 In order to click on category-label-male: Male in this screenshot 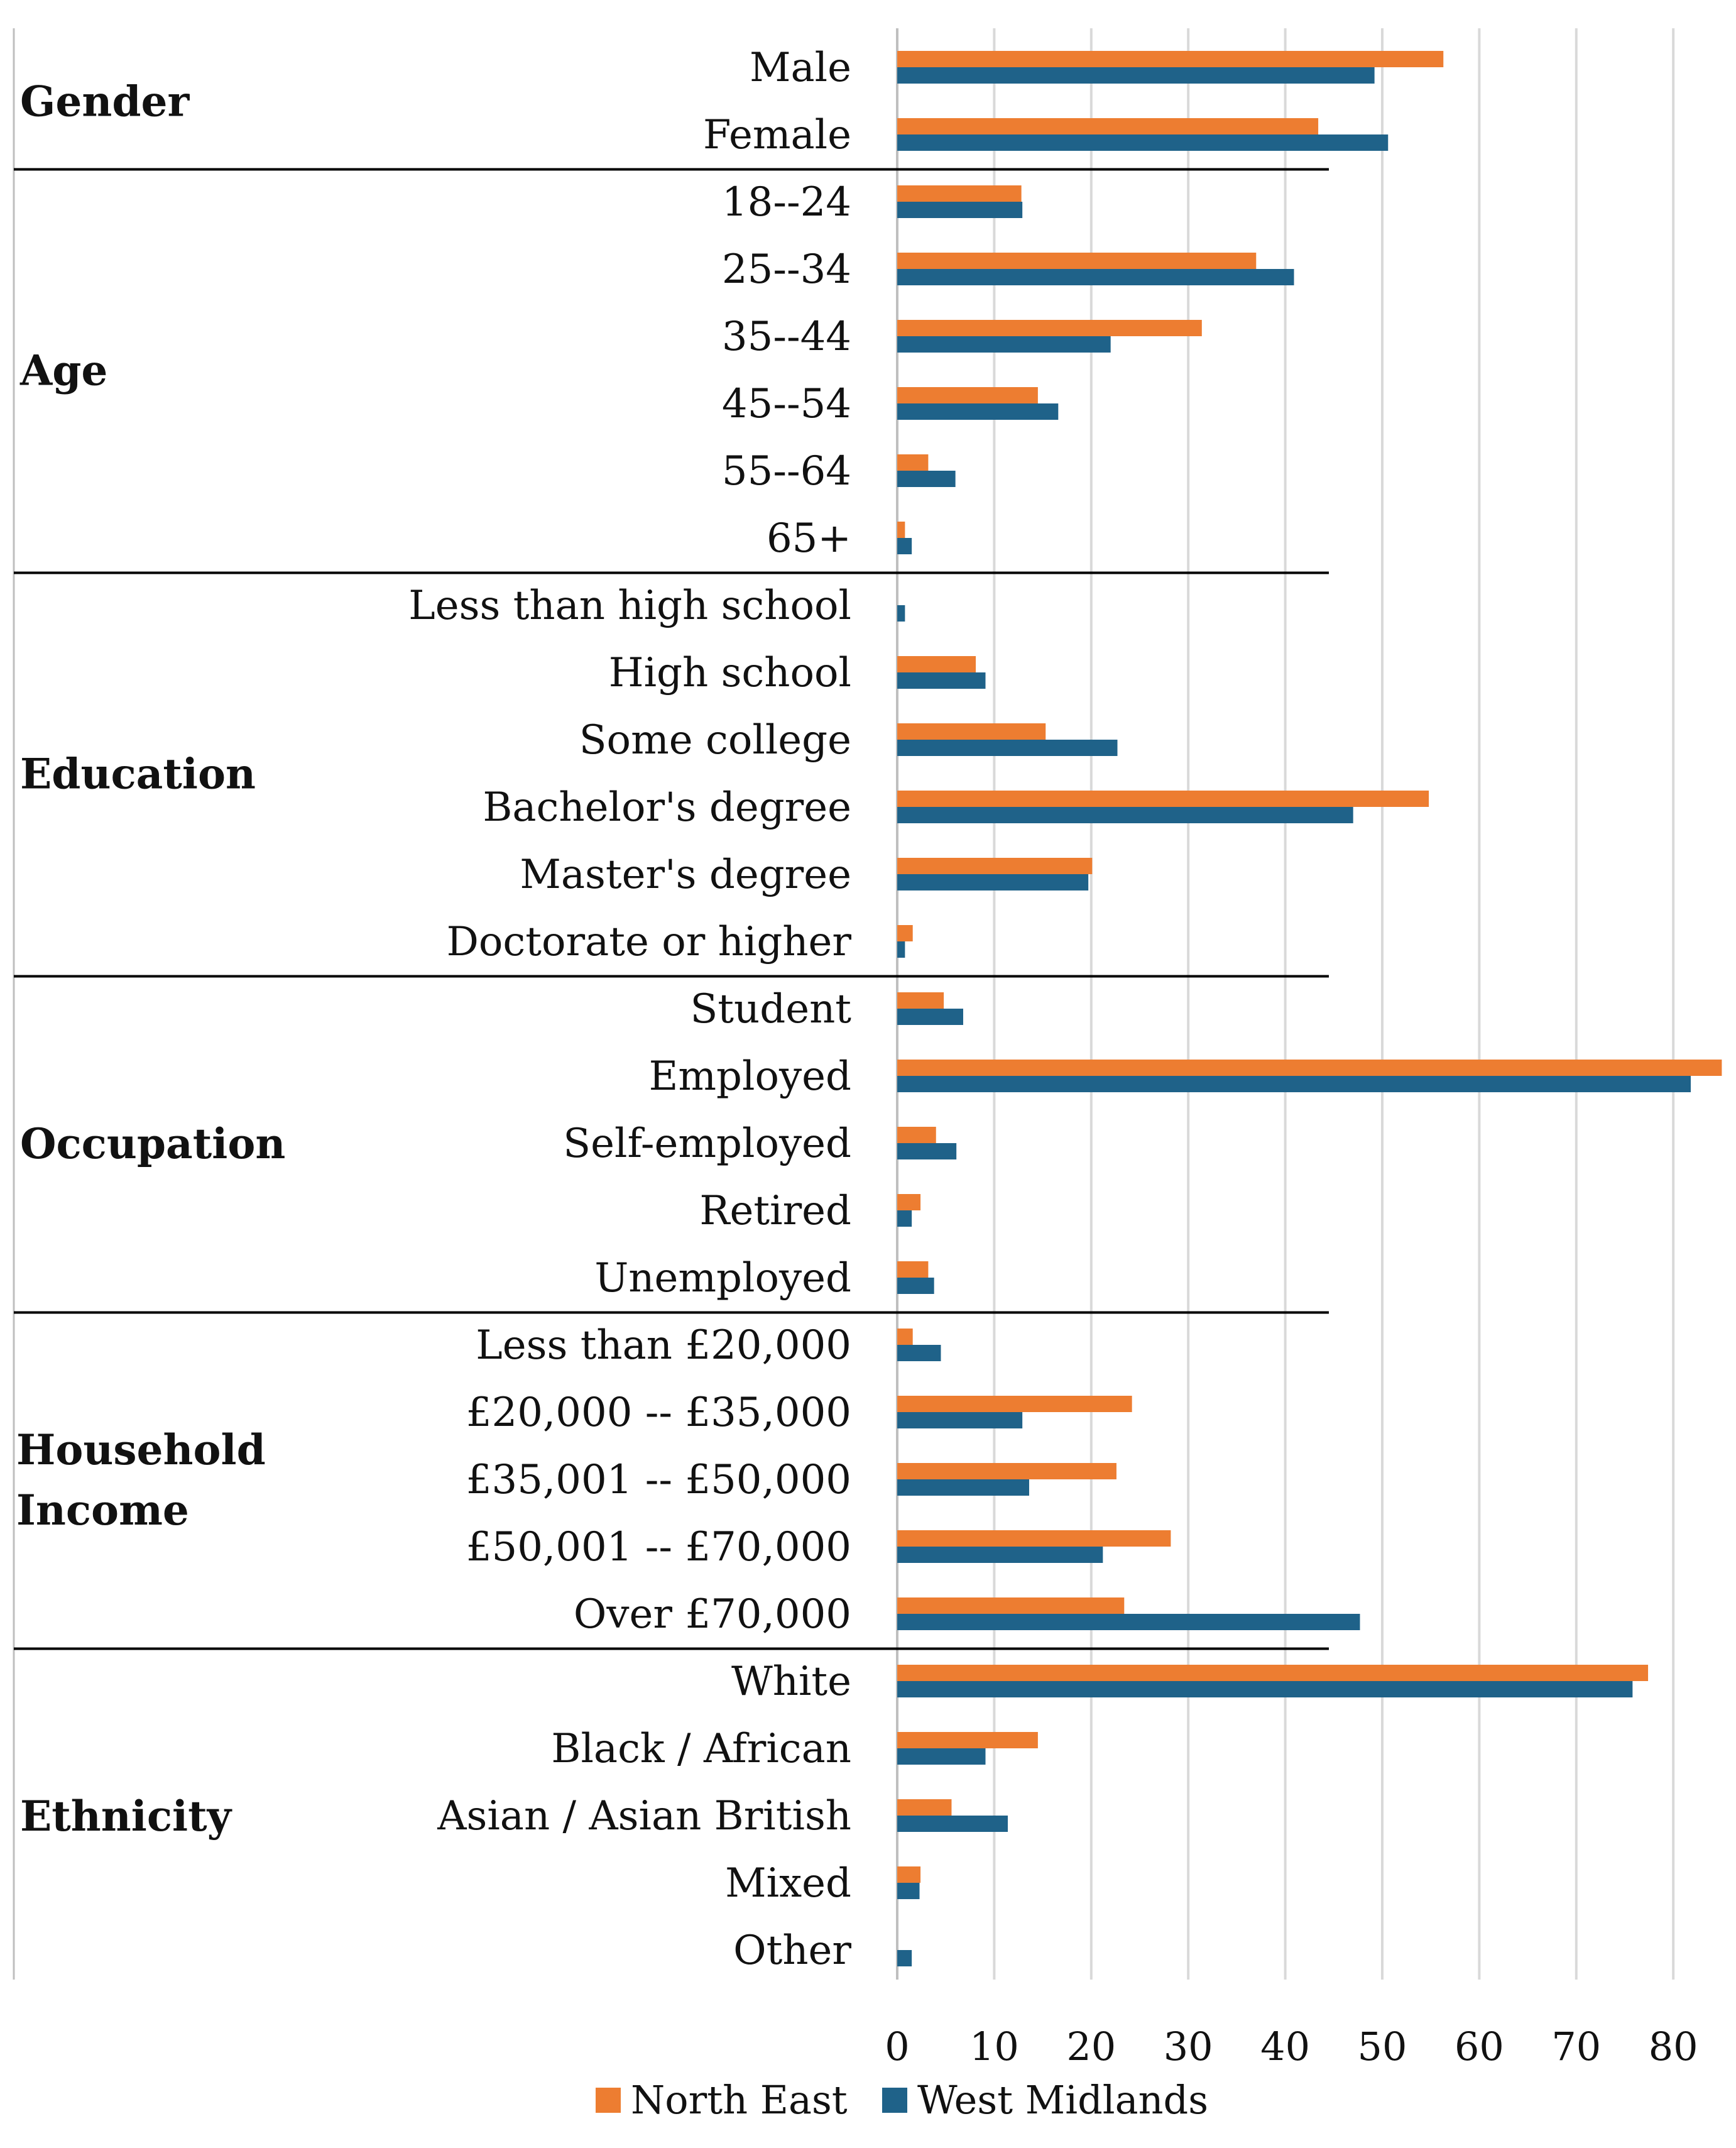, I will do `click(800, 68)`.